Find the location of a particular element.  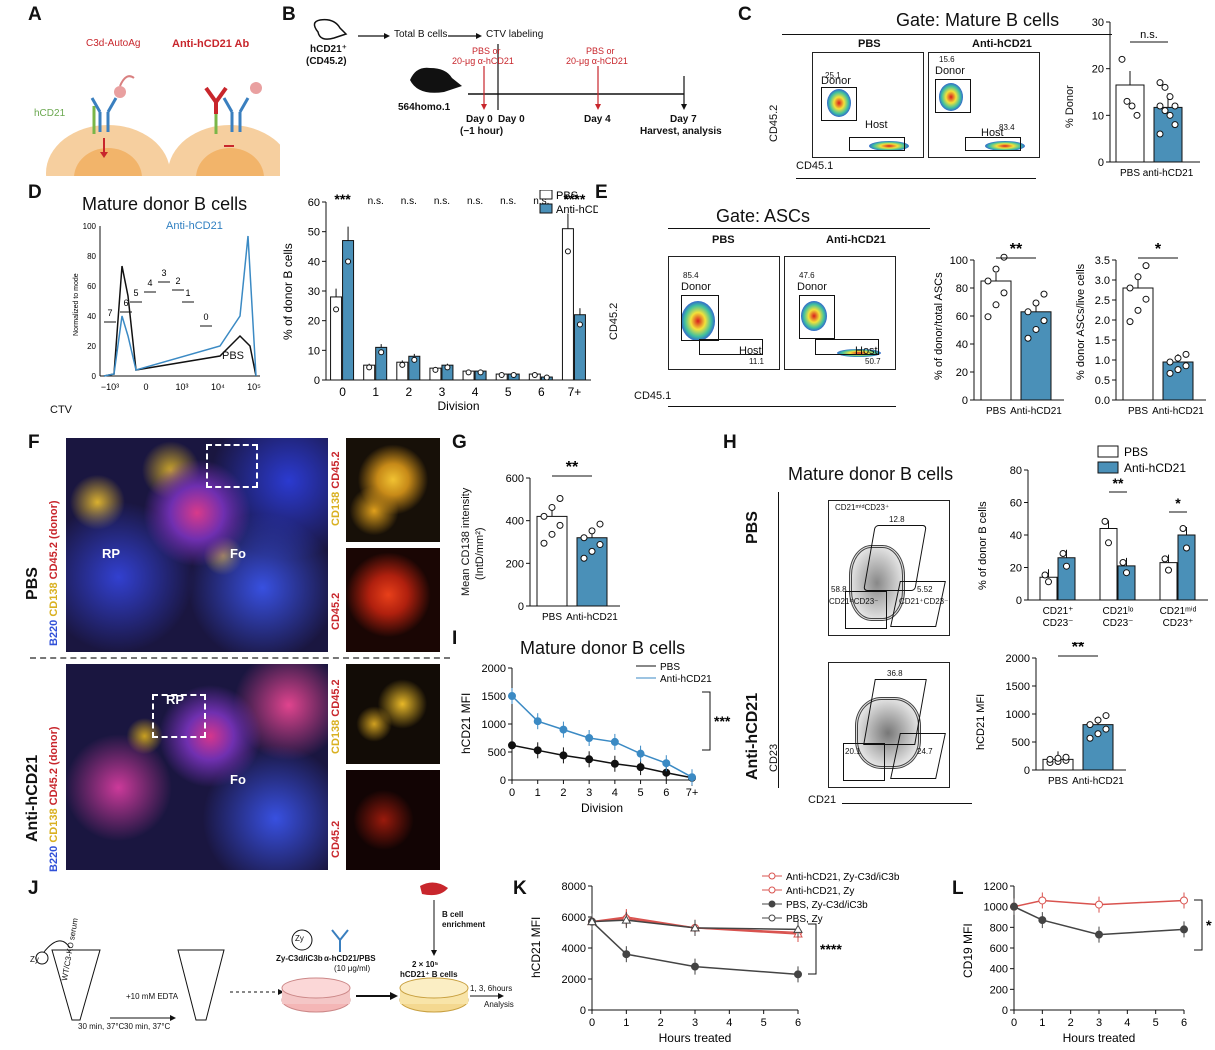

l-line-ytick-label: 0 is located at coordinates (1005, 1011).